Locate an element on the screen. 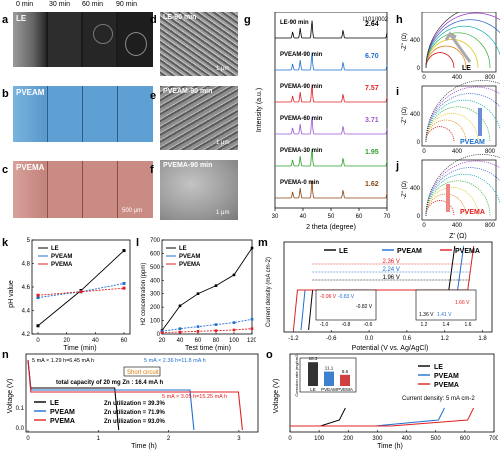 The width and height of the screenshot is (500, 451). nyquist-ytick-label: 0 is located at coordinates (419, 217).